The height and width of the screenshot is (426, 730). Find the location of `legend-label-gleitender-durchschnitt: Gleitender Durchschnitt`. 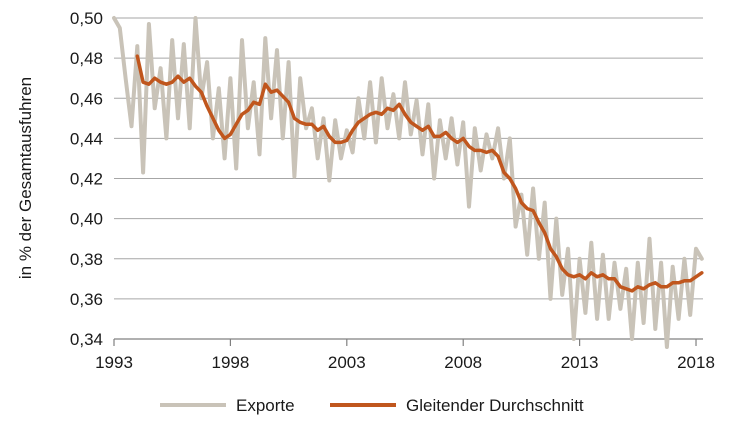

legend-label-gleitender-durchschnitt: Gleitender Durchschnitt is located at coordinates (495, 405).